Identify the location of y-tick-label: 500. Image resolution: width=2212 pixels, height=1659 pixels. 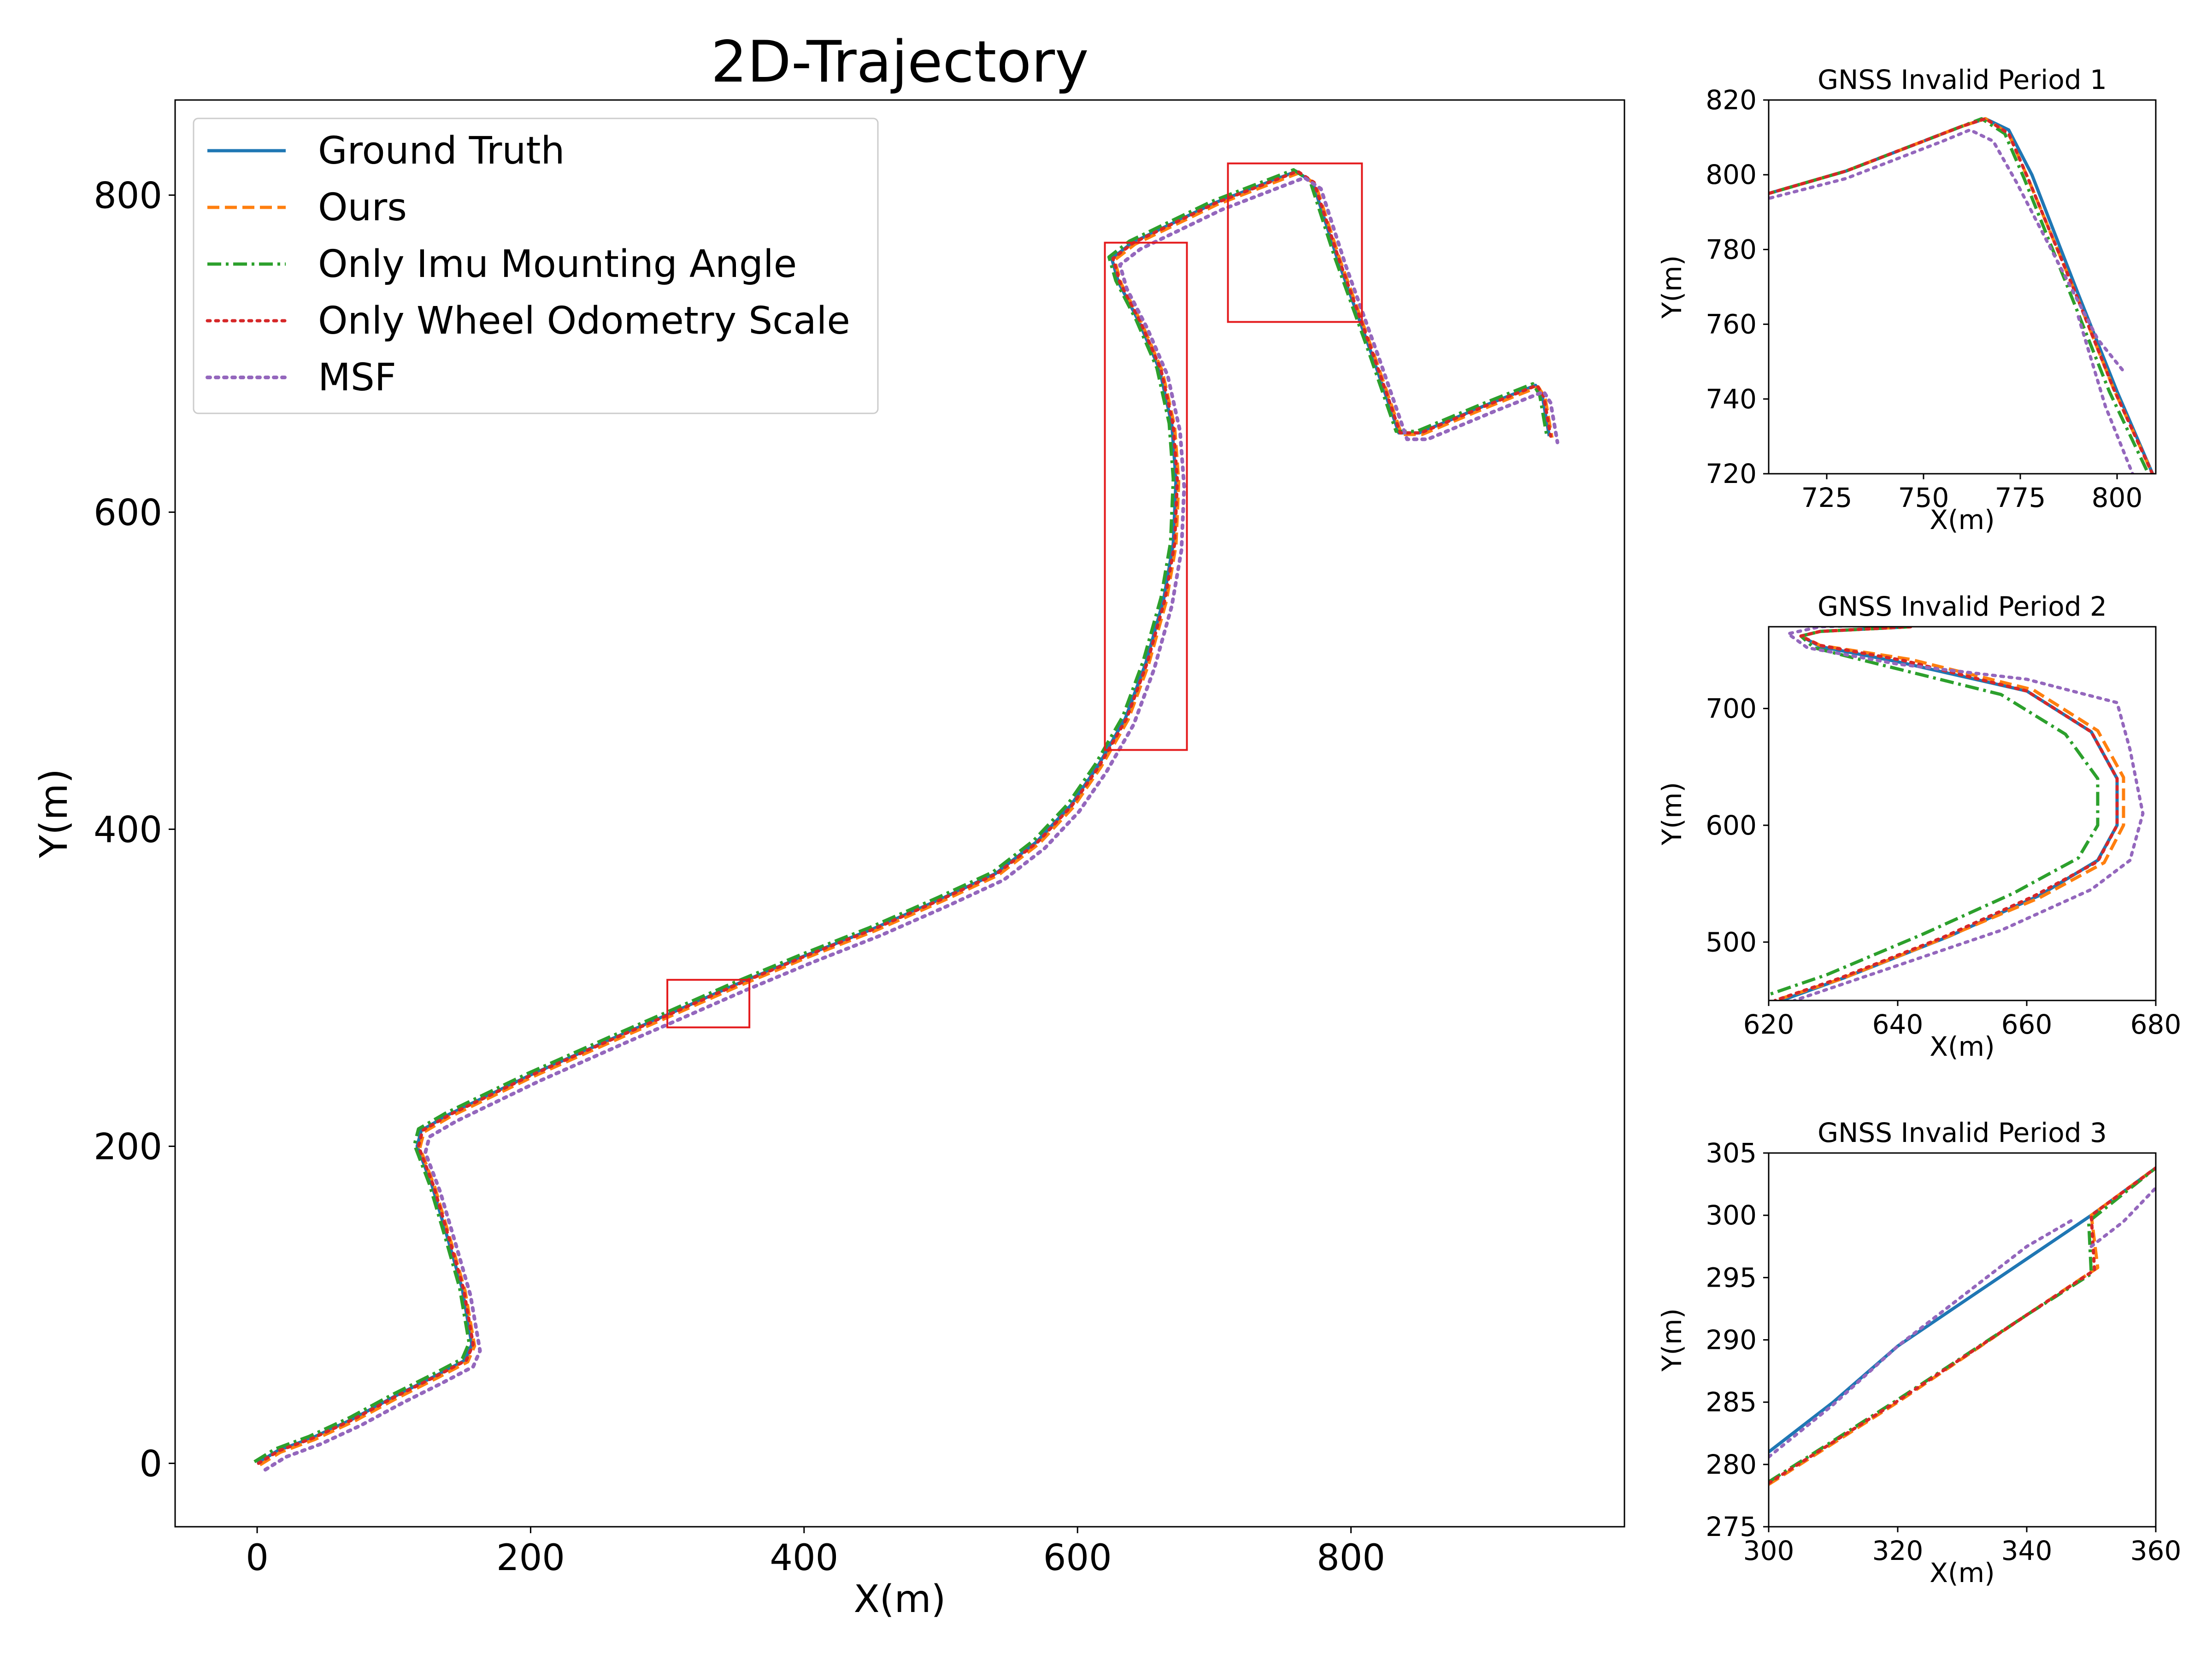
(1731, 942).